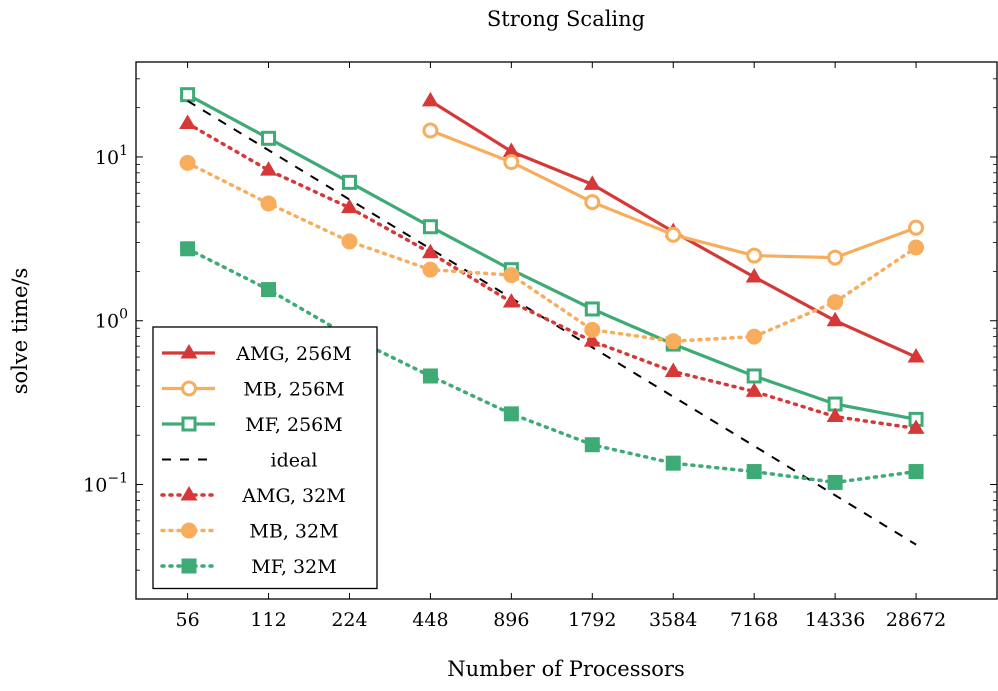  What do you see at coordinates (566, 669) in the screenshot?
I see `x-axis-label: Number of Processors` at bounding box center [566, 669].